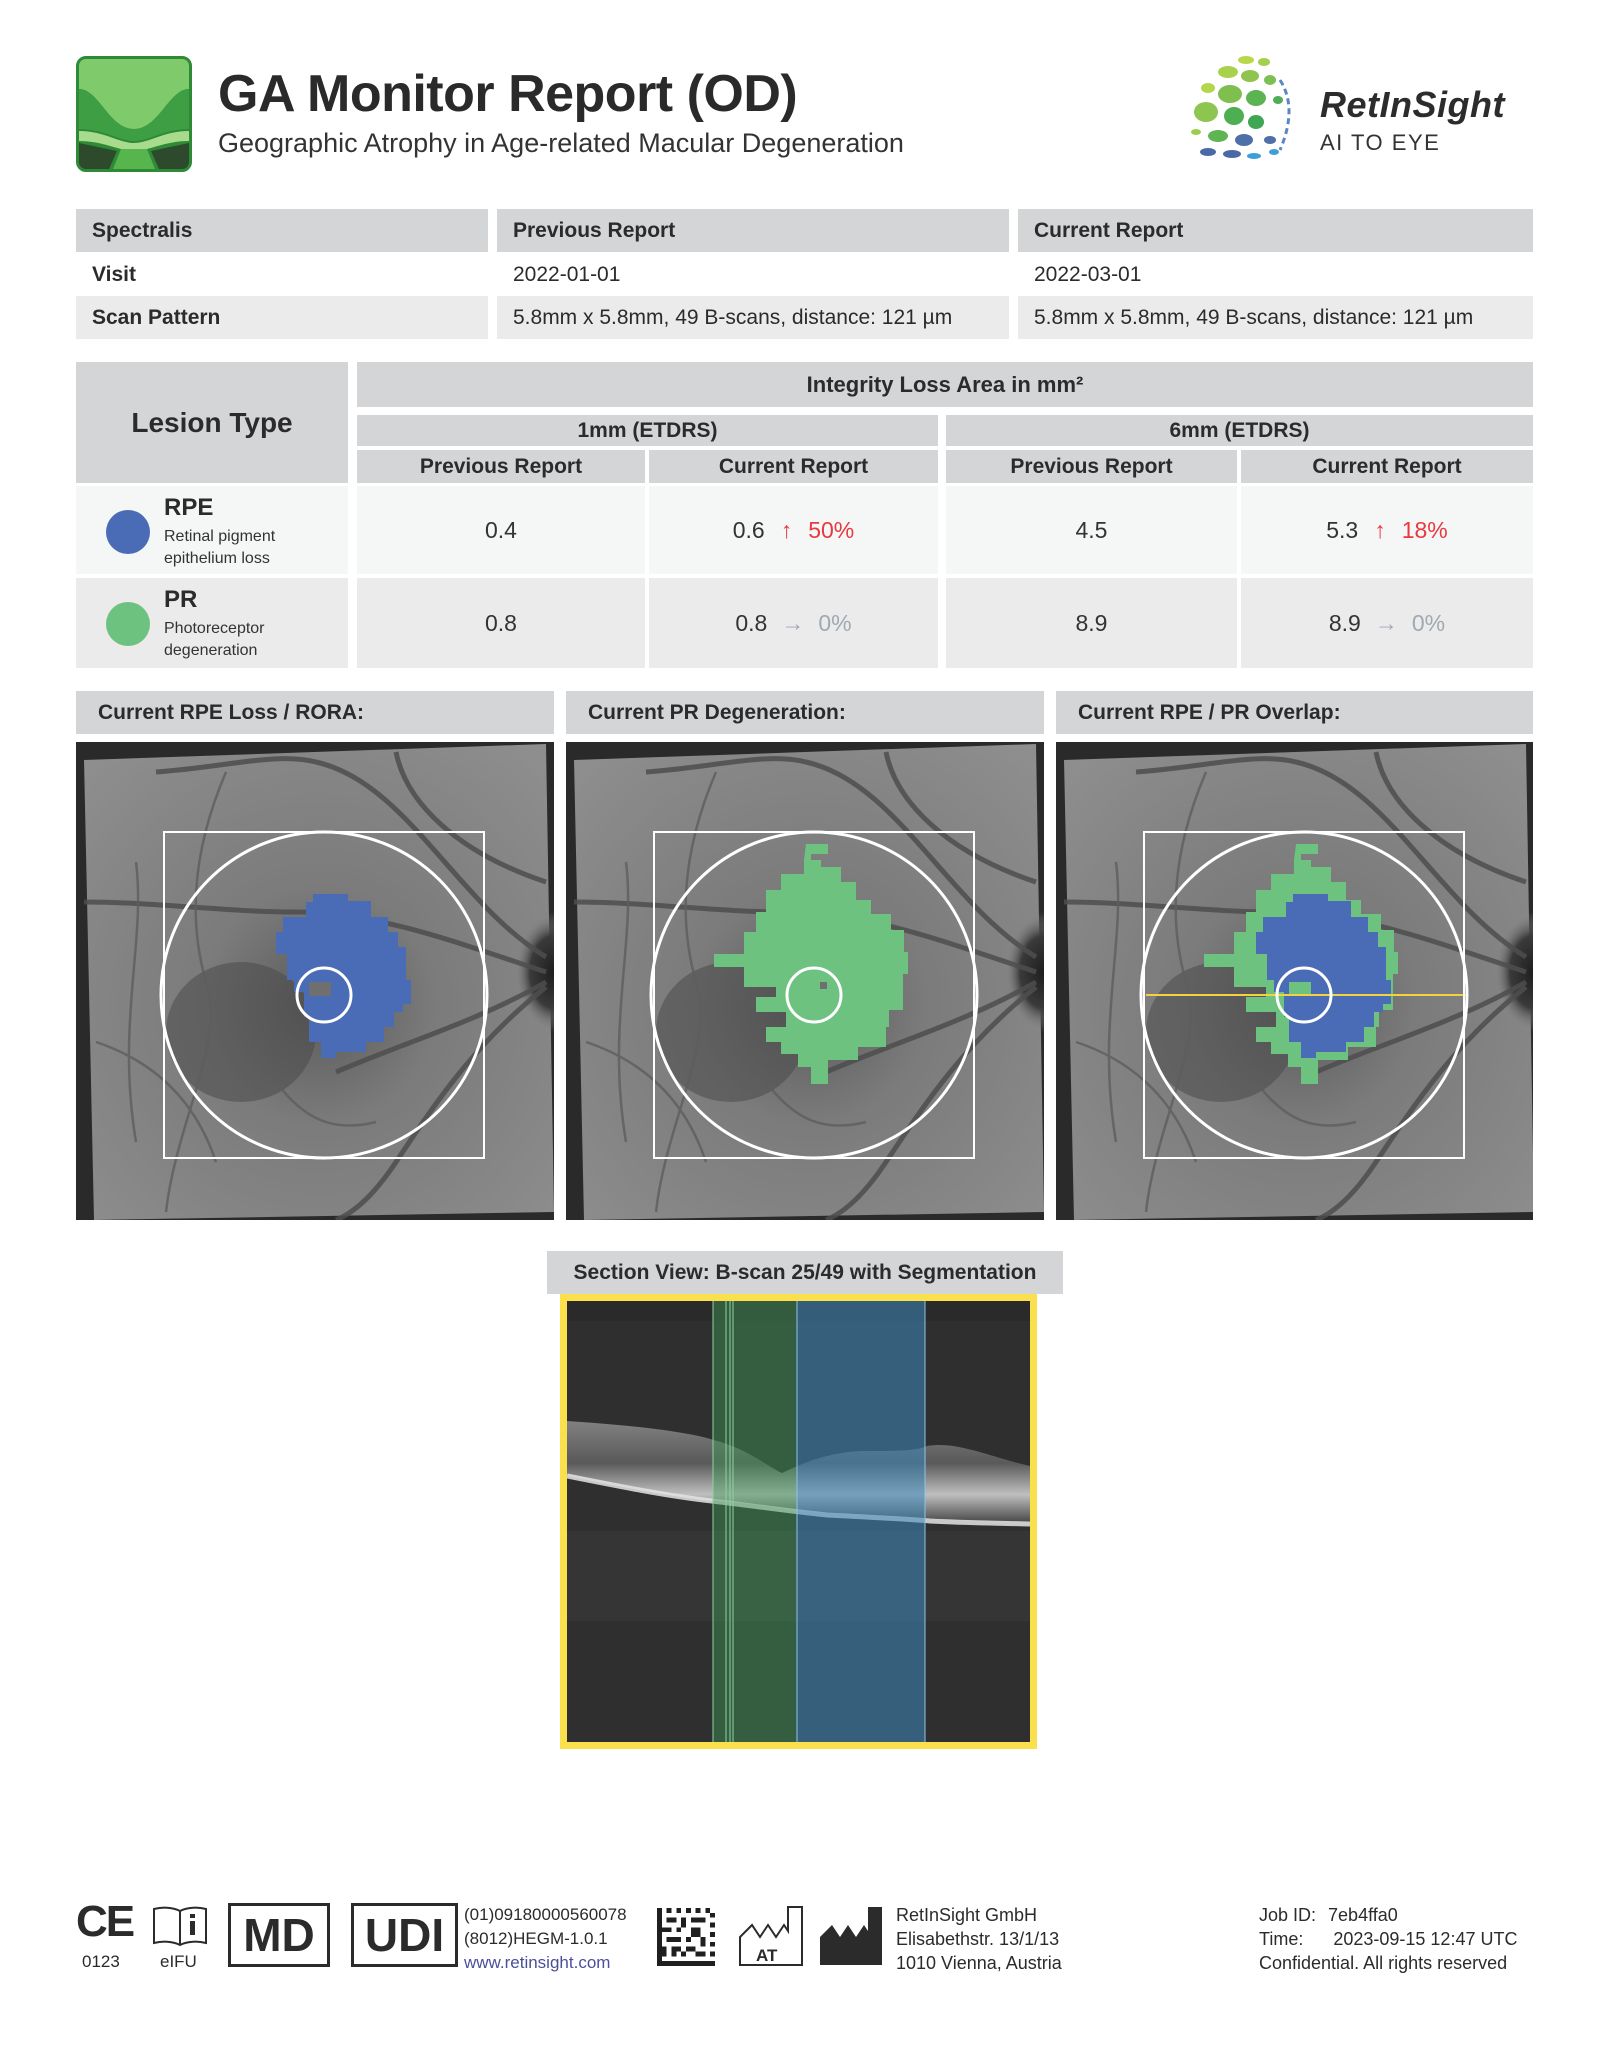  What do you see at coordinates (1091, 530) in the screenshot?
I see `rpe-6mm-previous: 4.5` at bounding box center [1091, 530].